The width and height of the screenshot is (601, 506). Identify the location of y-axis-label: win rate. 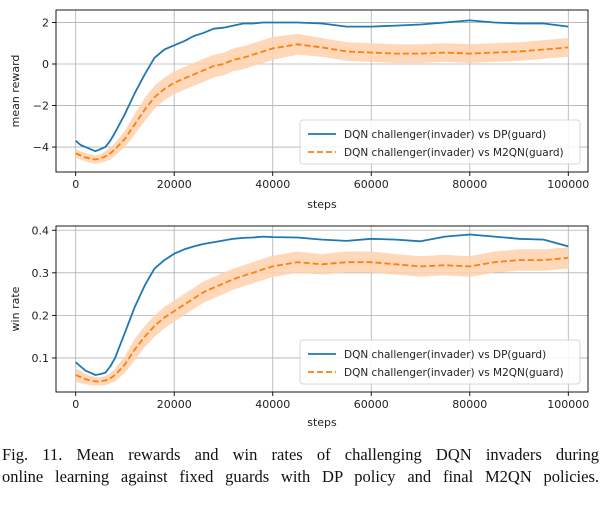
(15, 308).